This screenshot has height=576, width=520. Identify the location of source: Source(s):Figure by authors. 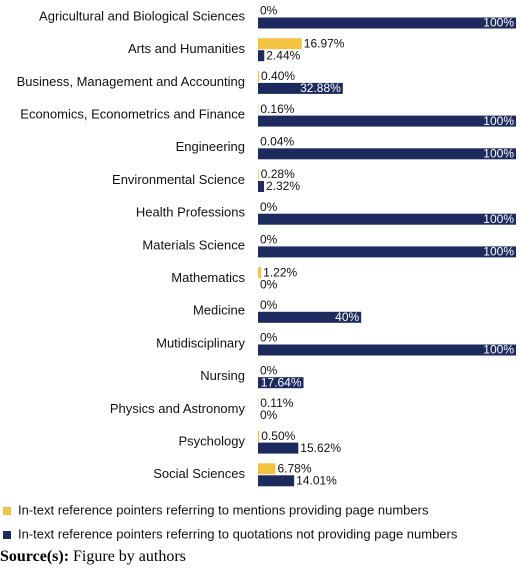
(93, 556).